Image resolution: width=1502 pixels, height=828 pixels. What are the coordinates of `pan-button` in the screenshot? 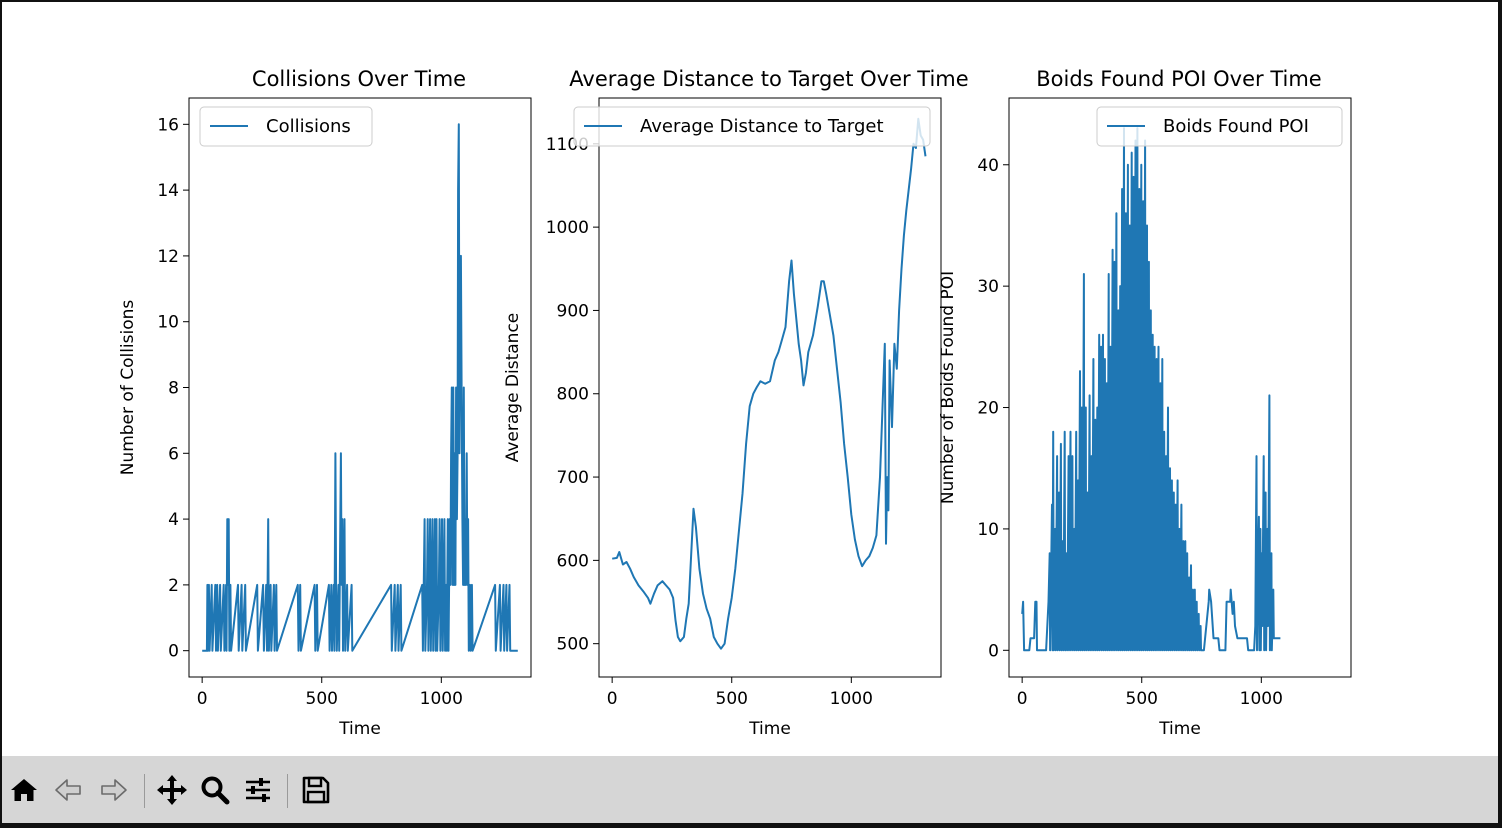 It's located at (172, 790).